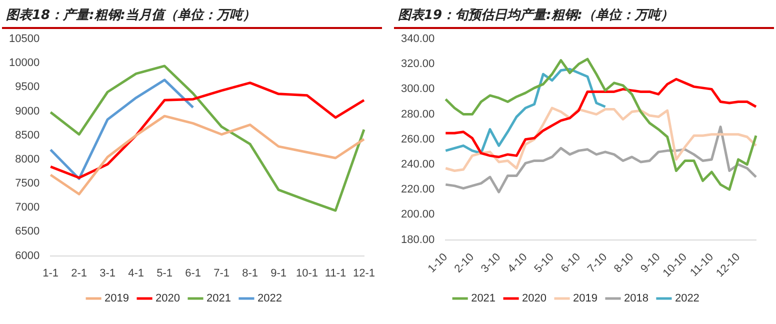  Describe the element at coordinates (27, 208) in the screenshot. I see `y-tick-label: 7000` at that location.